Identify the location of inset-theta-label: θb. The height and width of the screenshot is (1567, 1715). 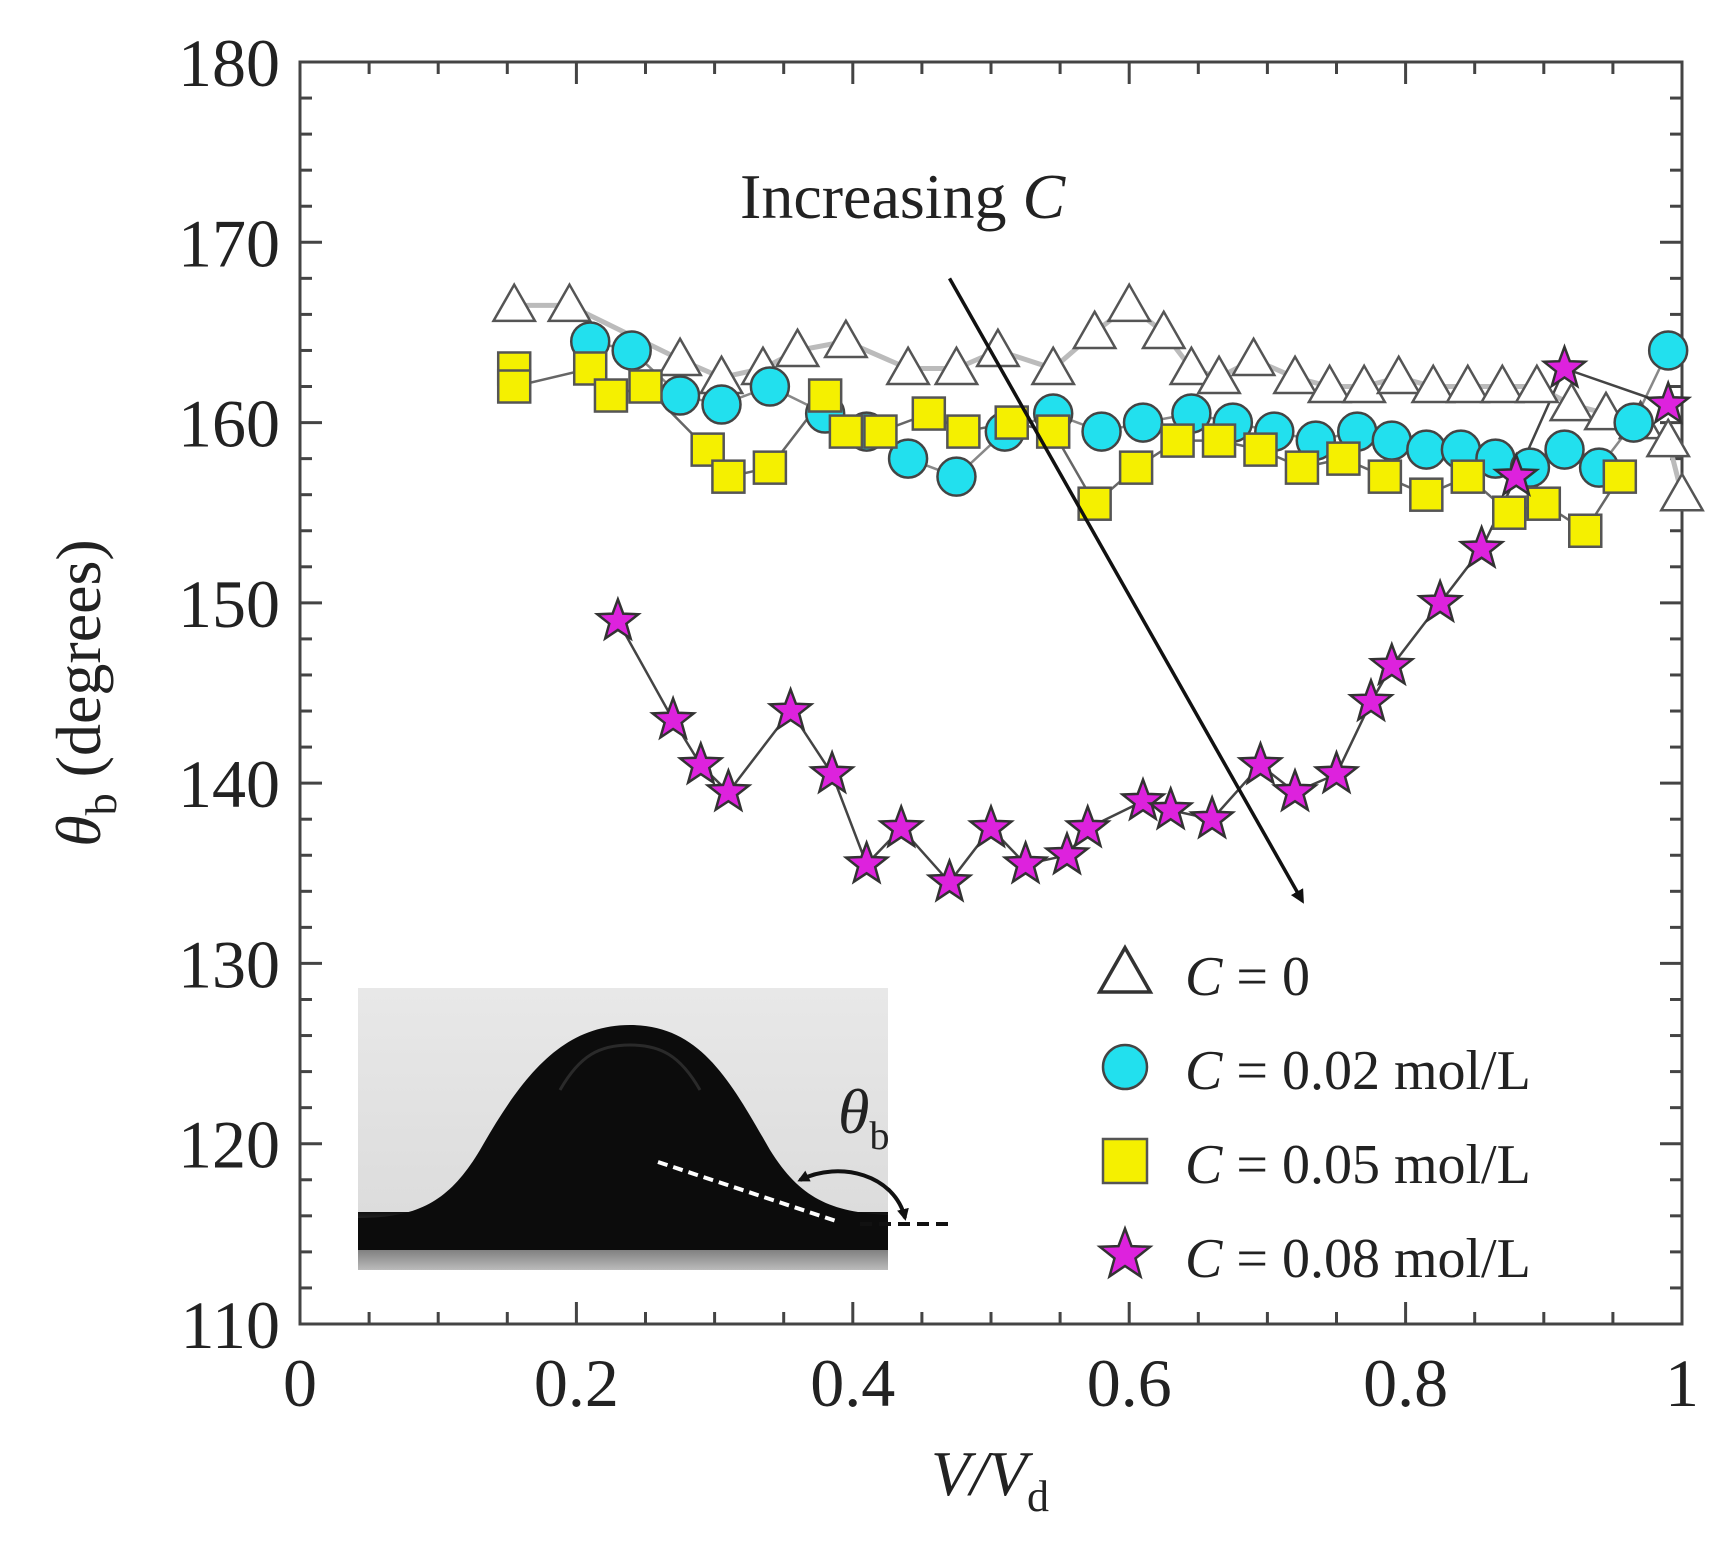
(863, 1117).